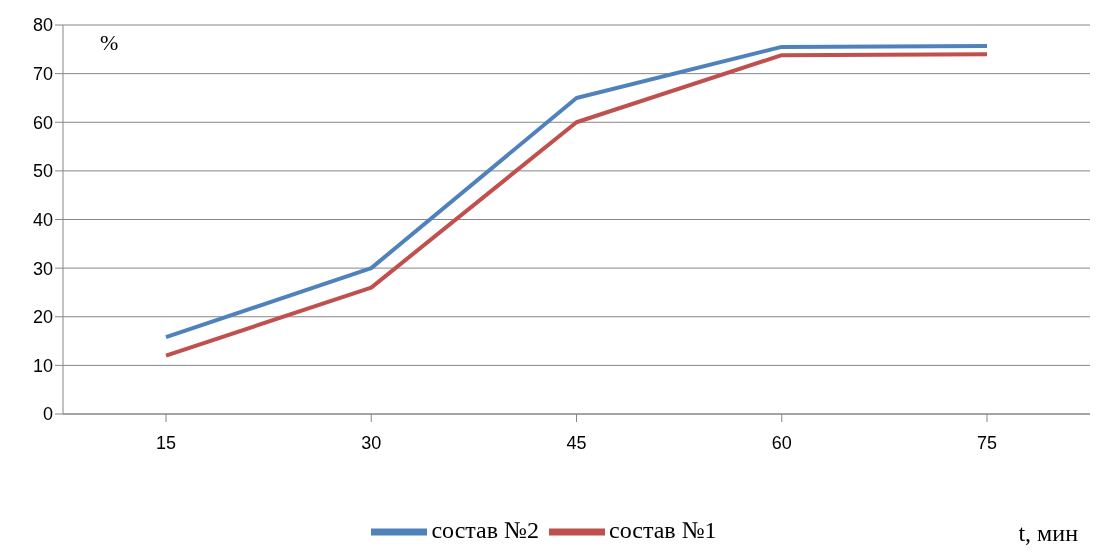 The height and width of the screenshot is (560, 1116). I want to click on y-tick-label: 30, so click(42, 268).